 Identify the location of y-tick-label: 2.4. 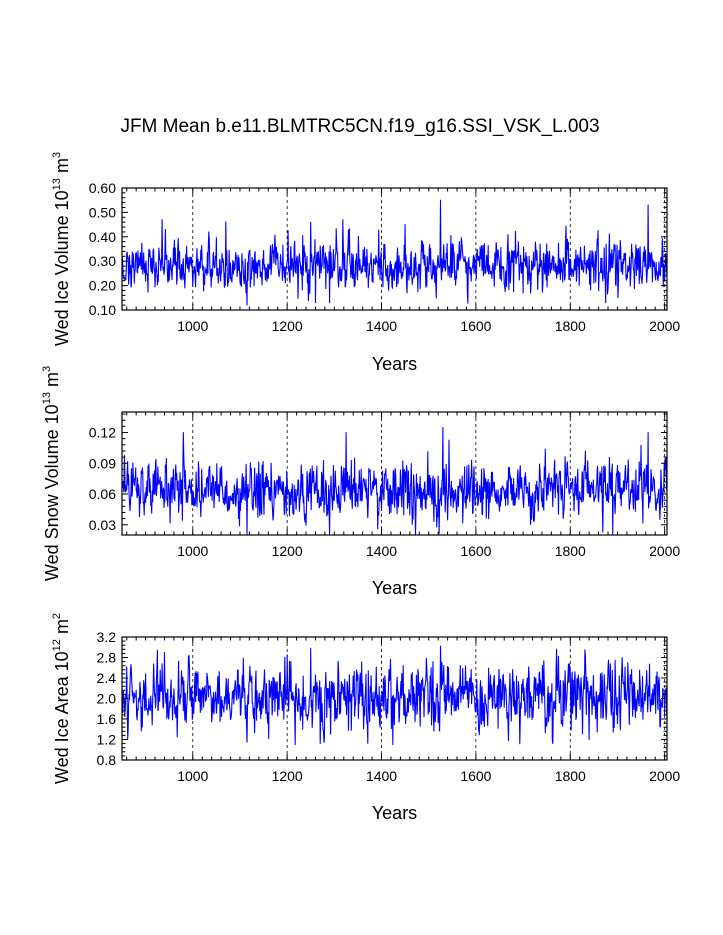
(107, 678).